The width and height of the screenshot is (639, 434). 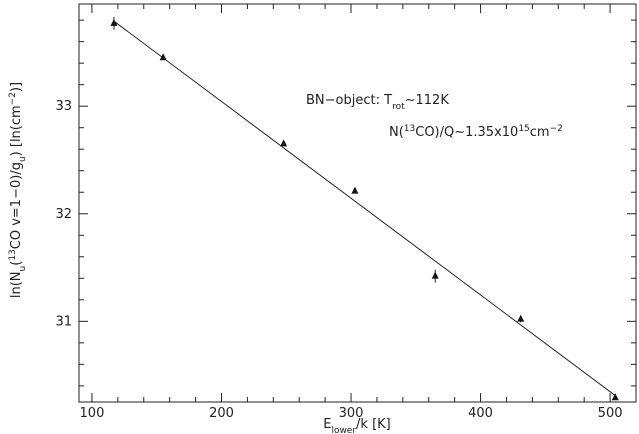 I want to click on annotation-column-density: N(13CO)/Q∼1.35x1015cm−2, so click(x=476, y=132).